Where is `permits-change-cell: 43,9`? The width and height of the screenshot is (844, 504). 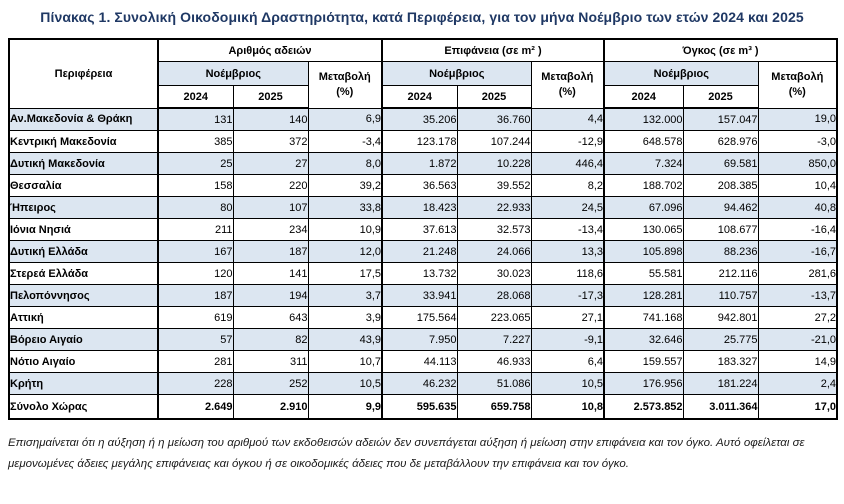 permits-change-cell: 43,9 is located at coordinates (345, 339).